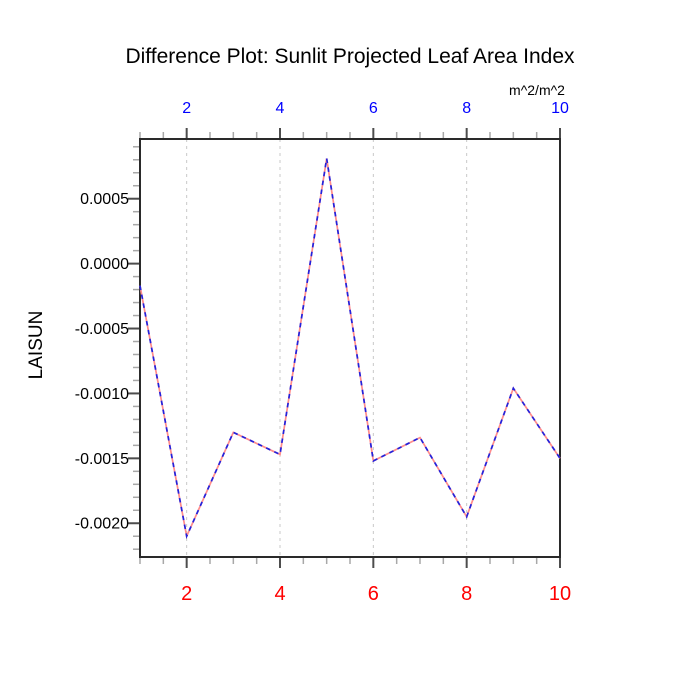 This screenshot has width=700, height=700. Describe the element at coordinates (537, 90) in the screenshot. I see `top-axis-units-label: m^2/m^2` at that location.